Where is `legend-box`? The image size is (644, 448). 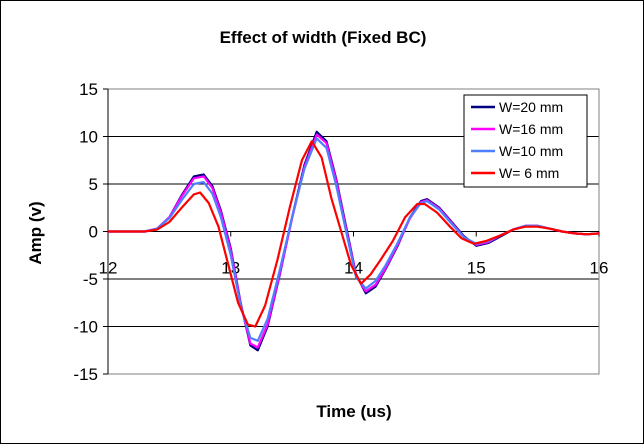
legend-box is located at coordinates (525, 141).